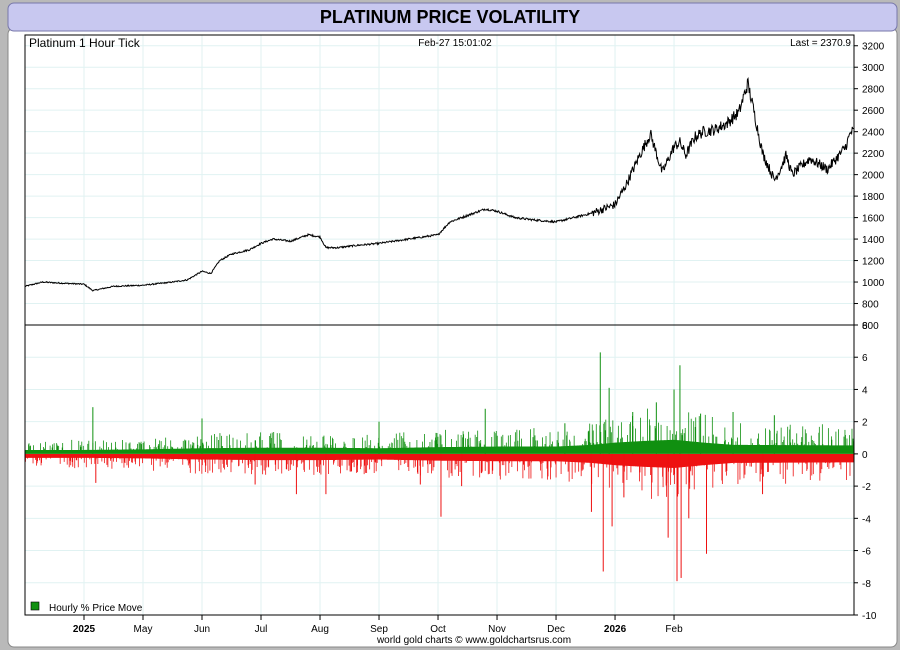  What do you see at coordinates (866, 519) in the screenshot?
I see `volatility-tick-label: -4` at bounding box center [866, 519].